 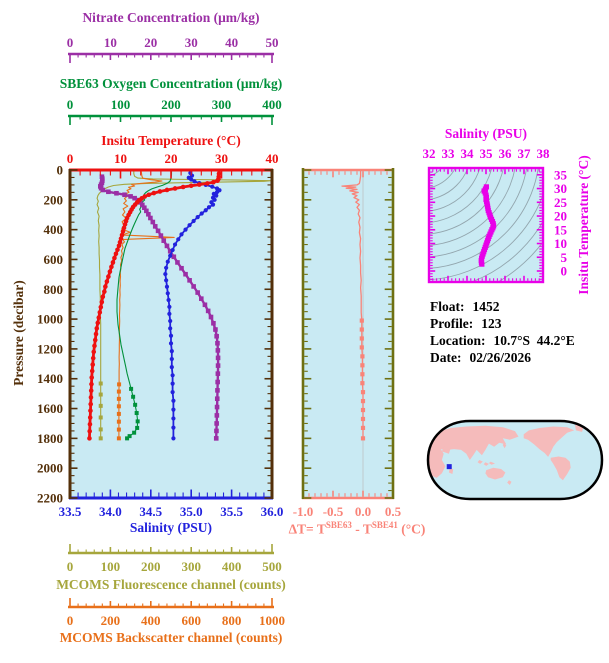 I want to click on pressure-tick-label: 200, so click(x=54, y=199).